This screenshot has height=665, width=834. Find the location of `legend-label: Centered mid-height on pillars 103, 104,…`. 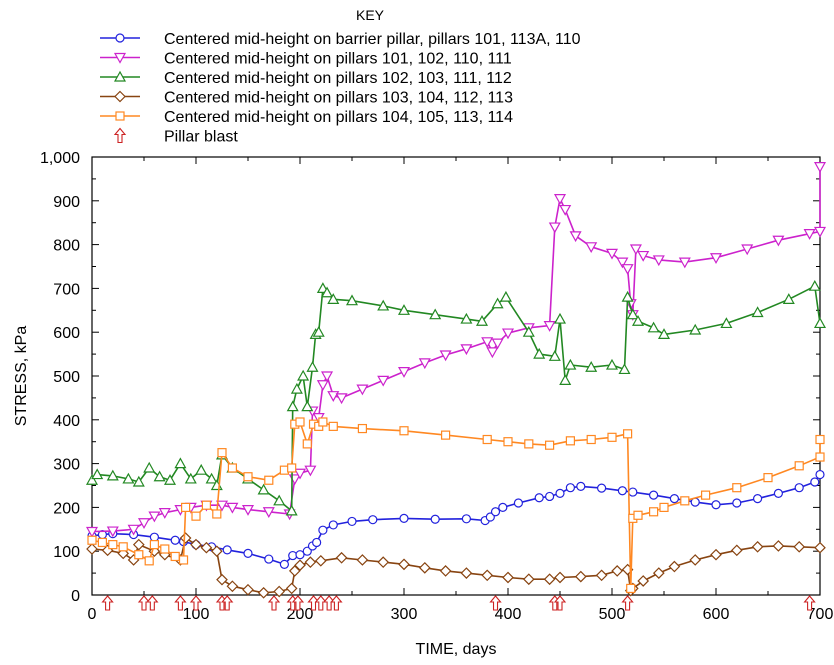

legend-label: Centered mid-height on pillars 103, 104,… is located at coordinates (338, 98).